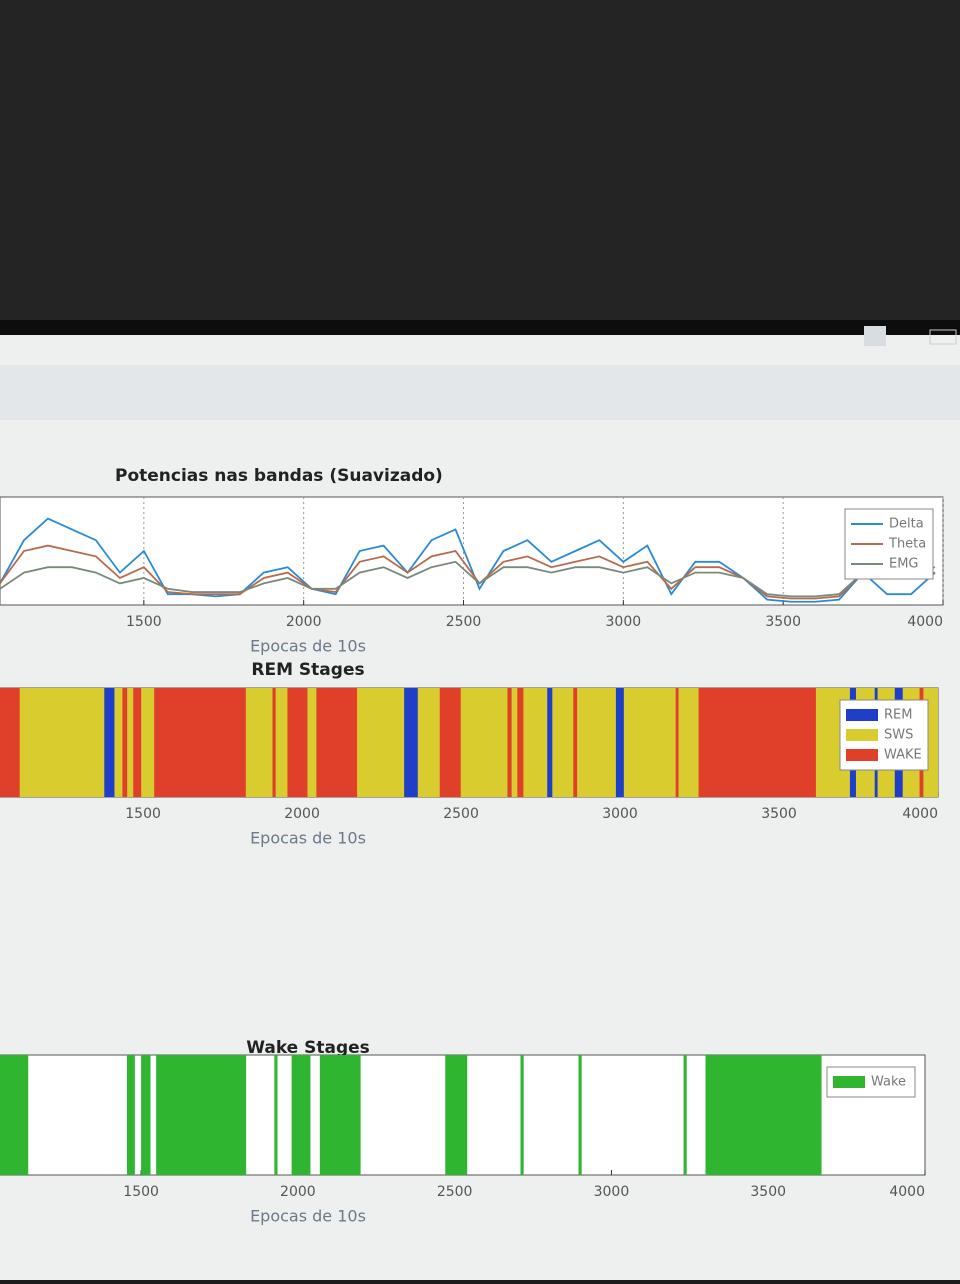 This screenshot has width=960, height=1284. What do you see at coordinates (279, 476) in the screenshot?
I see `chart-title: Potencias nas bandas (Suavizado)` at bounding box center [279, 476].